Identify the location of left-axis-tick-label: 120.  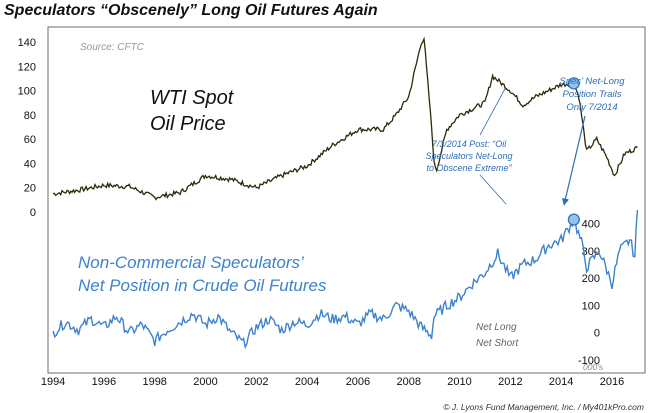
(27, 67).